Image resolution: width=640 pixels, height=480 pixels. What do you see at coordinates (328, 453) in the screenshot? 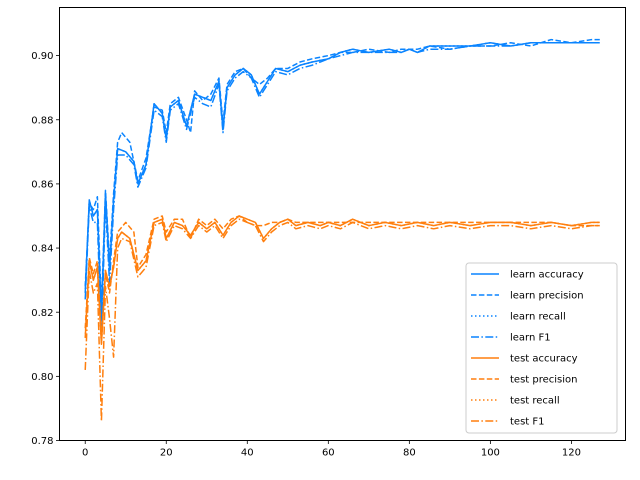
I see `x-tick-label: 60` at bounding box center [328, 453].